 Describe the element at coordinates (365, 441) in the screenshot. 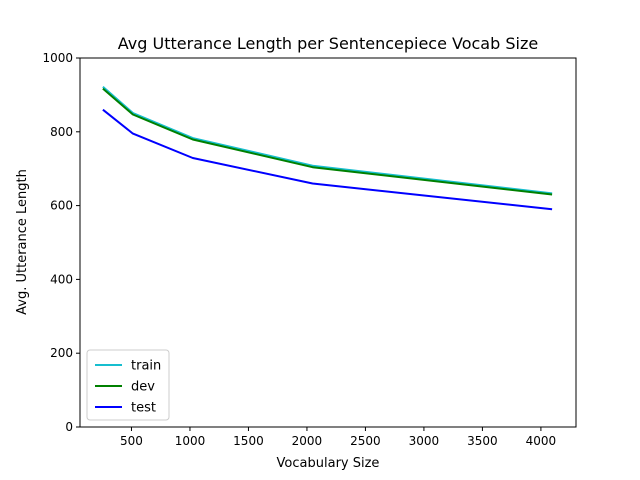

I see `x-tick-label: 2500` at that location.